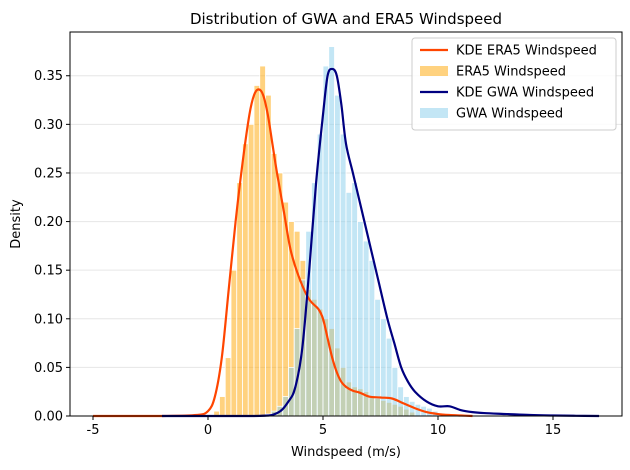 Image resolution: width=630 pixels, height=470 pixels. What do you see at coordinates (48, 368) in the screenshot?
I see `y-tick-label: 0.05` at bounding box center [48, 368].